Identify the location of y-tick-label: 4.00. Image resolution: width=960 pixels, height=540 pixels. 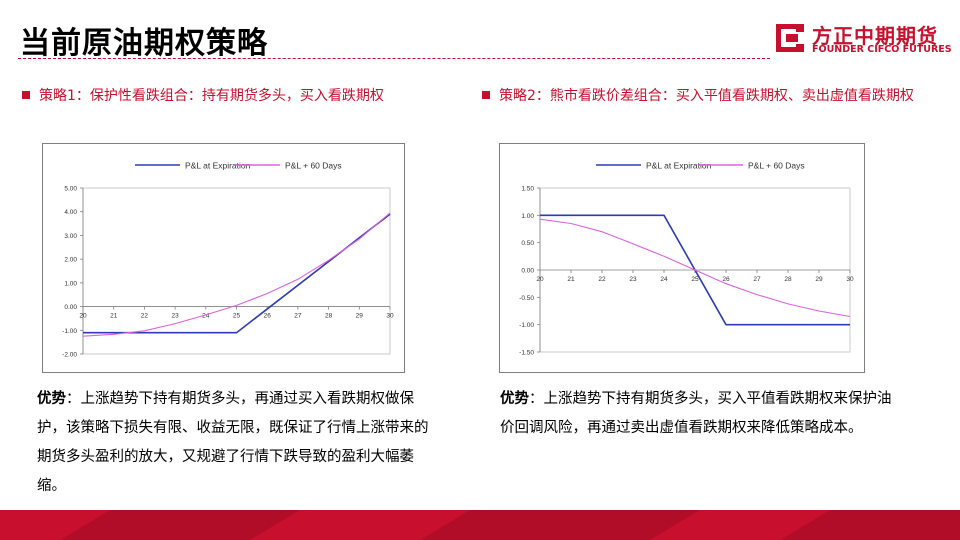
(70, 212).